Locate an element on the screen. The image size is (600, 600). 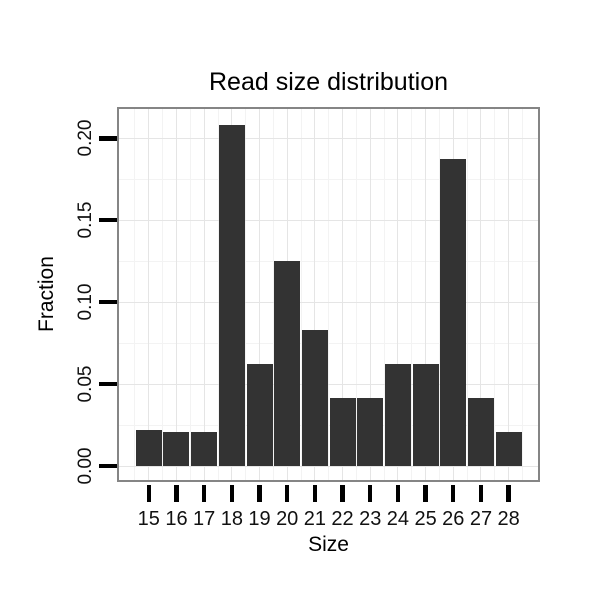
x-tick-label: 17 is located at coordinates (204, 519).